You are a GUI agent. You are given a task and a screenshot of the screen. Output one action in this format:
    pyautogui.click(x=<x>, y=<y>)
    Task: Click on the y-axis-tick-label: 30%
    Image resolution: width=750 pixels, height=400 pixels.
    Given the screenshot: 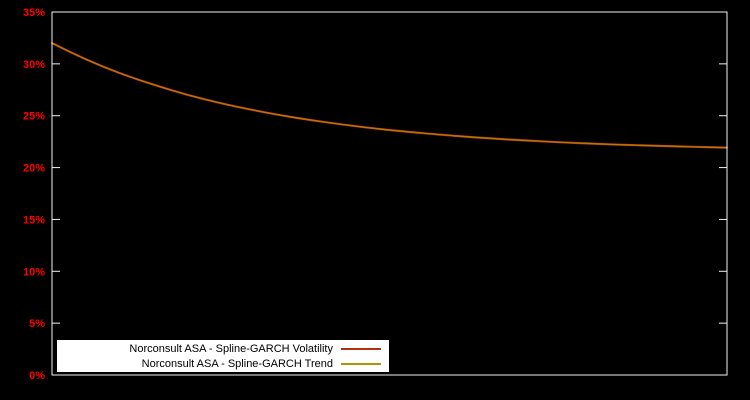 What is the action you would take?
    pyautogui.click(x=34, y=65)
    